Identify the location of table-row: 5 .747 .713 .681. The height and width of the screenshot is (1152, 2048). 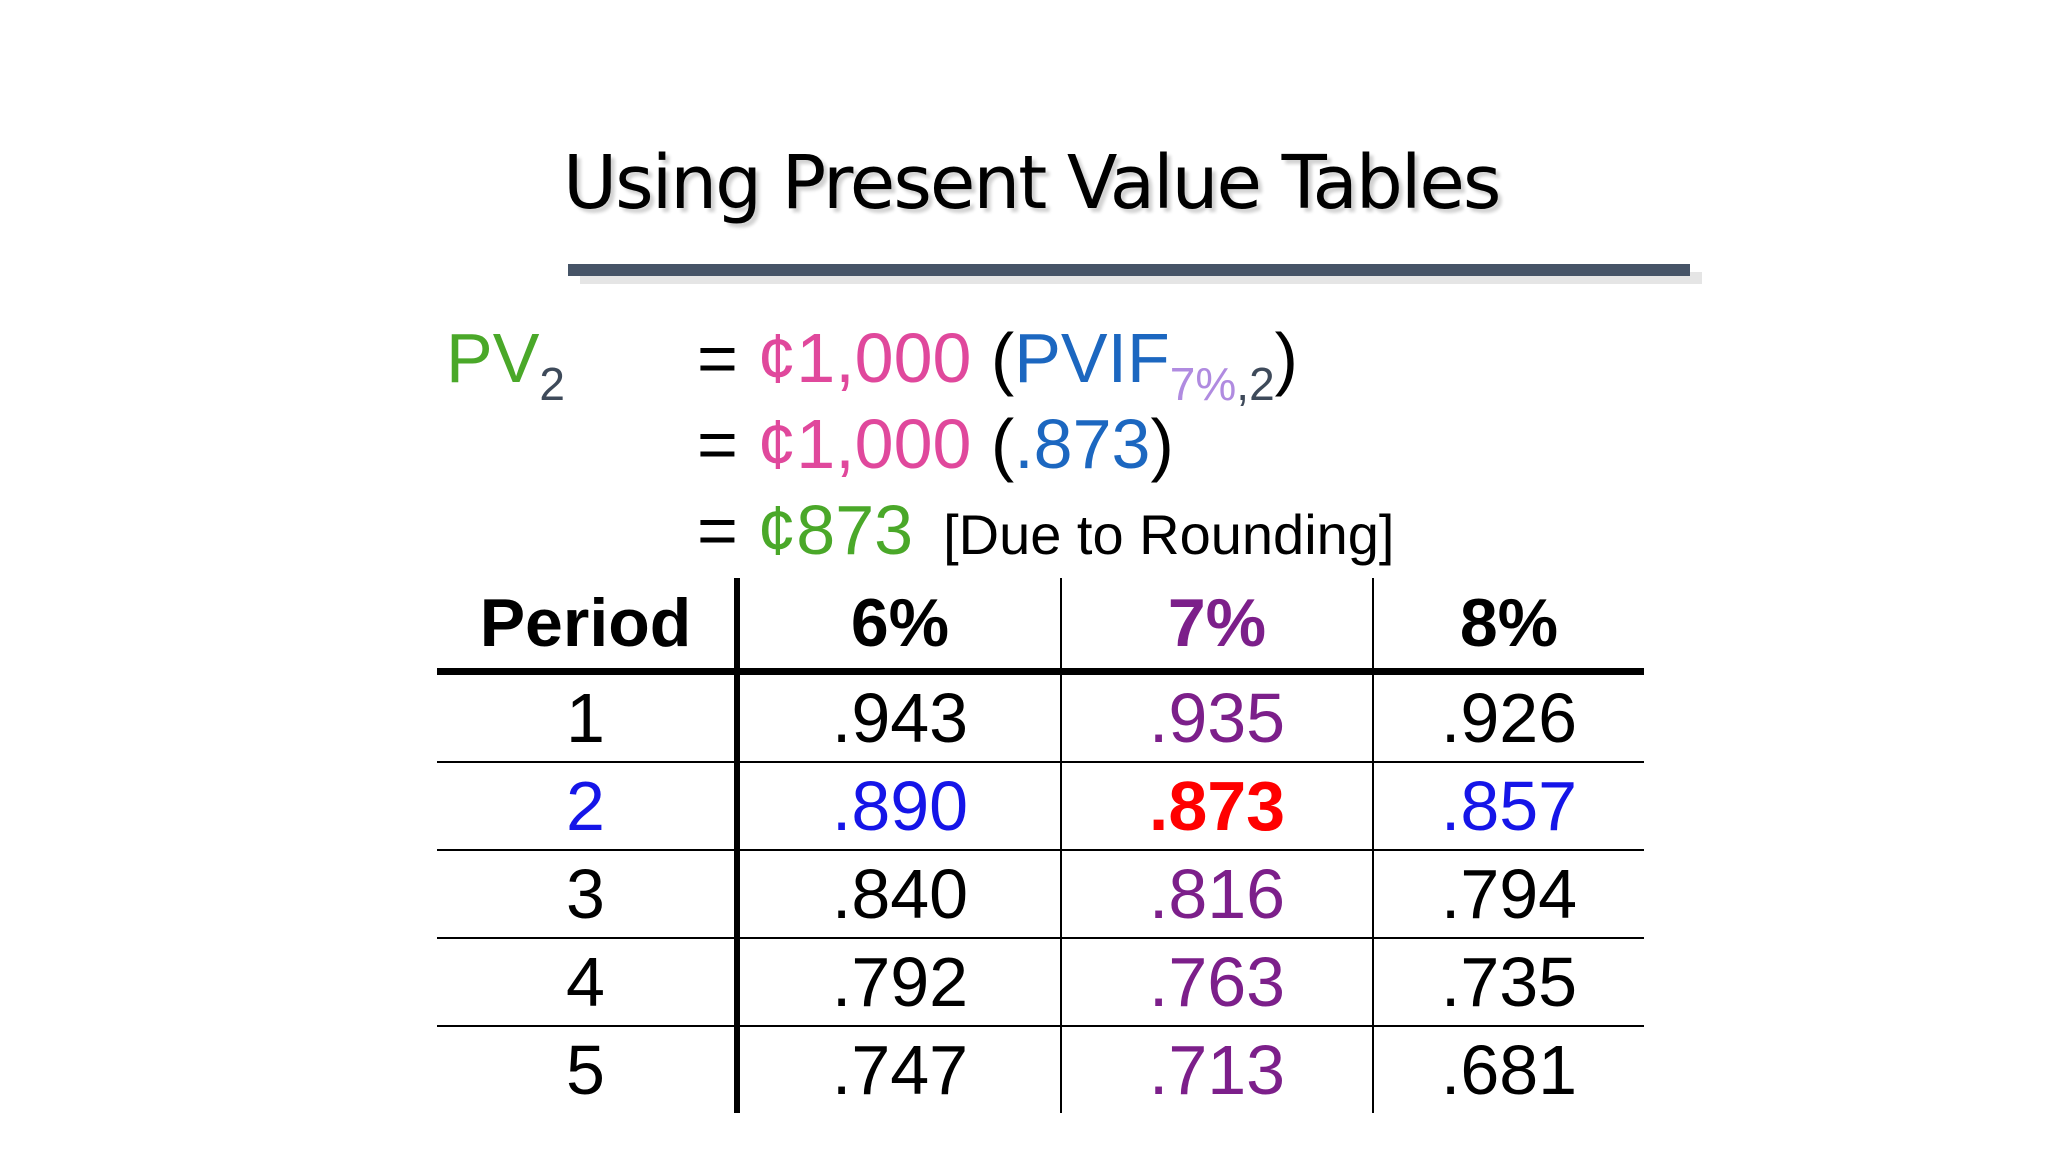
(1040, 1069).